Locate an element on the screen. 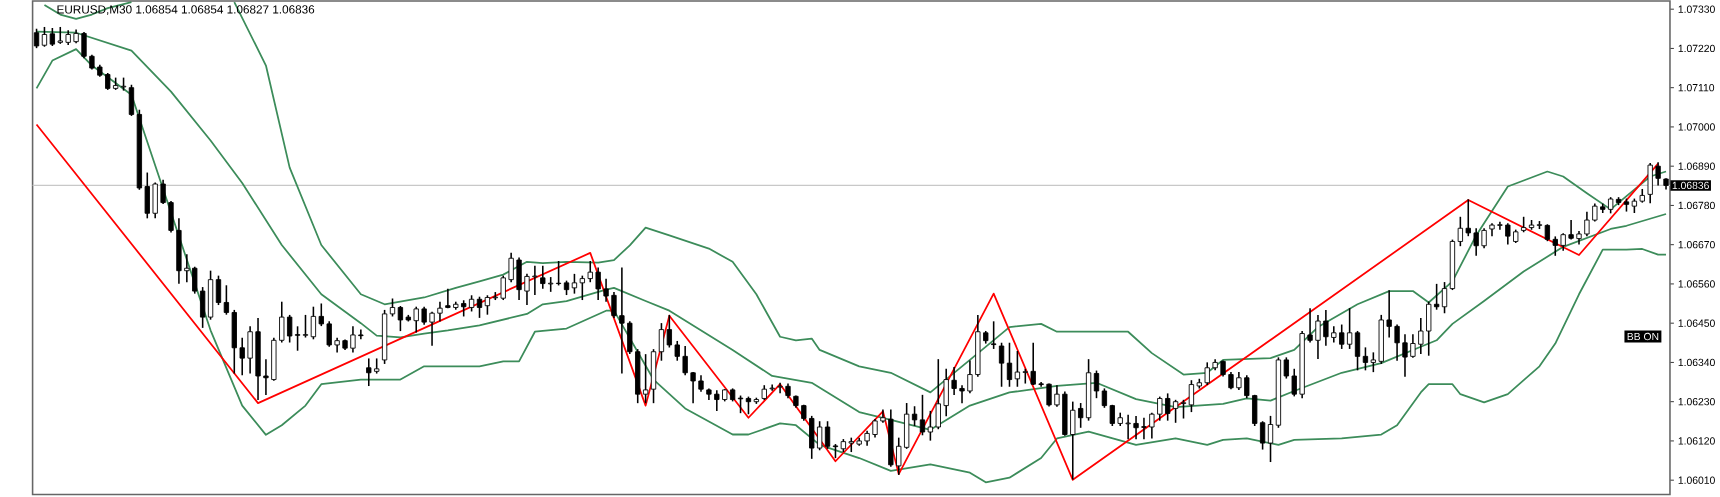 The image size is (1720, 497). ref-line-label: 1.06836 is located at coordinates (1690, 185).